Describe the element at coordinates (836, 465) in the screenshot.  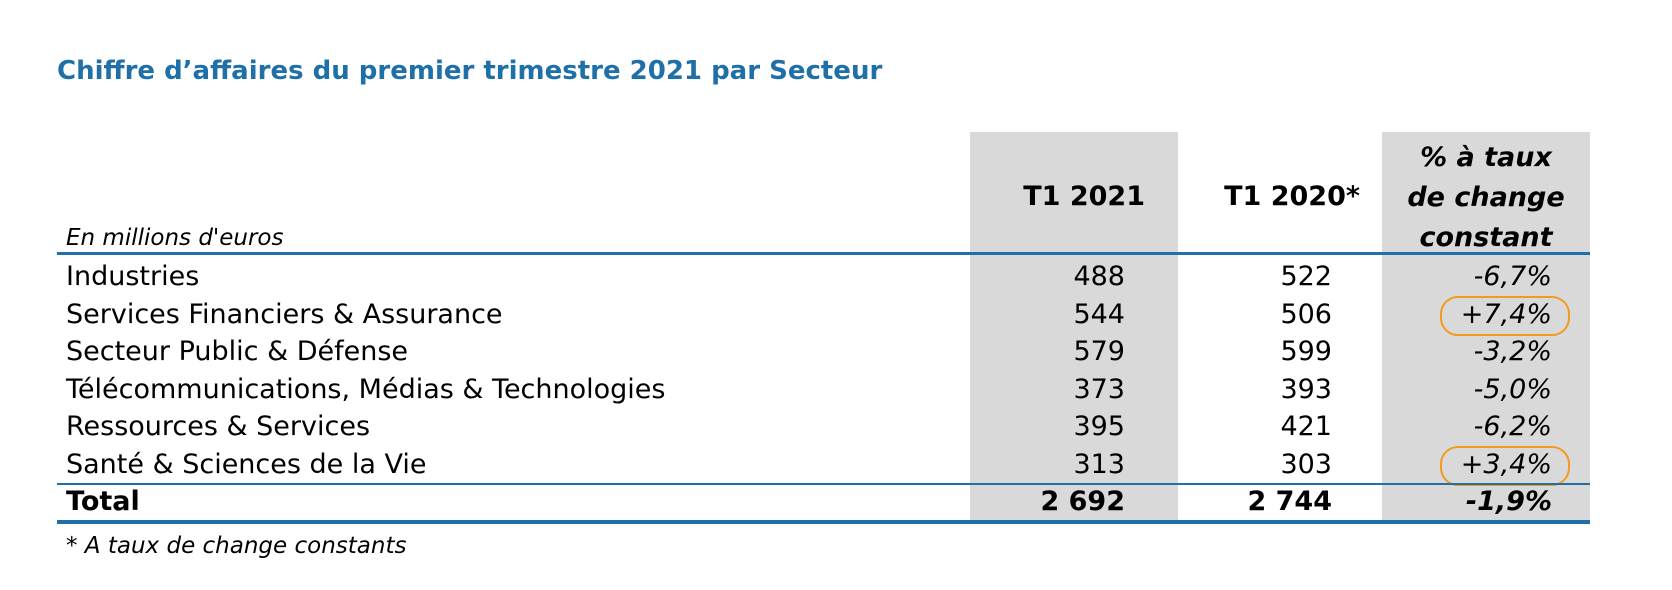
I see `table-row: Santé & Sciences de la Vie 313 303 +3,4%` at that location.